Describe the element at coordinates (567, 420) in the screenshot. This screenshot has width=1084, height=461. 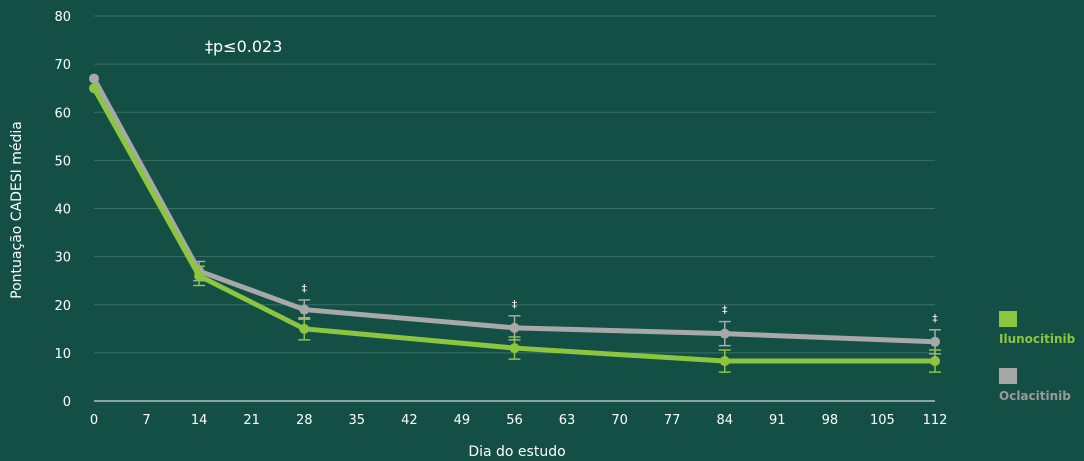
I see `x-tick-label-63: 63` at that location.